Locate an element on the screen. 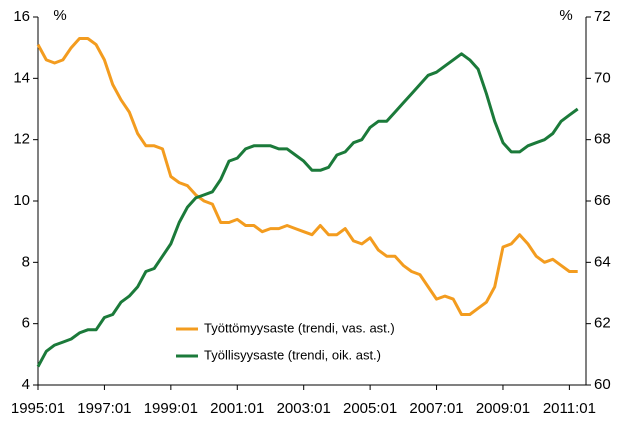 The image size is (619, 422). x-tick-label: 1995:01 is located at coordinates (38, 408).